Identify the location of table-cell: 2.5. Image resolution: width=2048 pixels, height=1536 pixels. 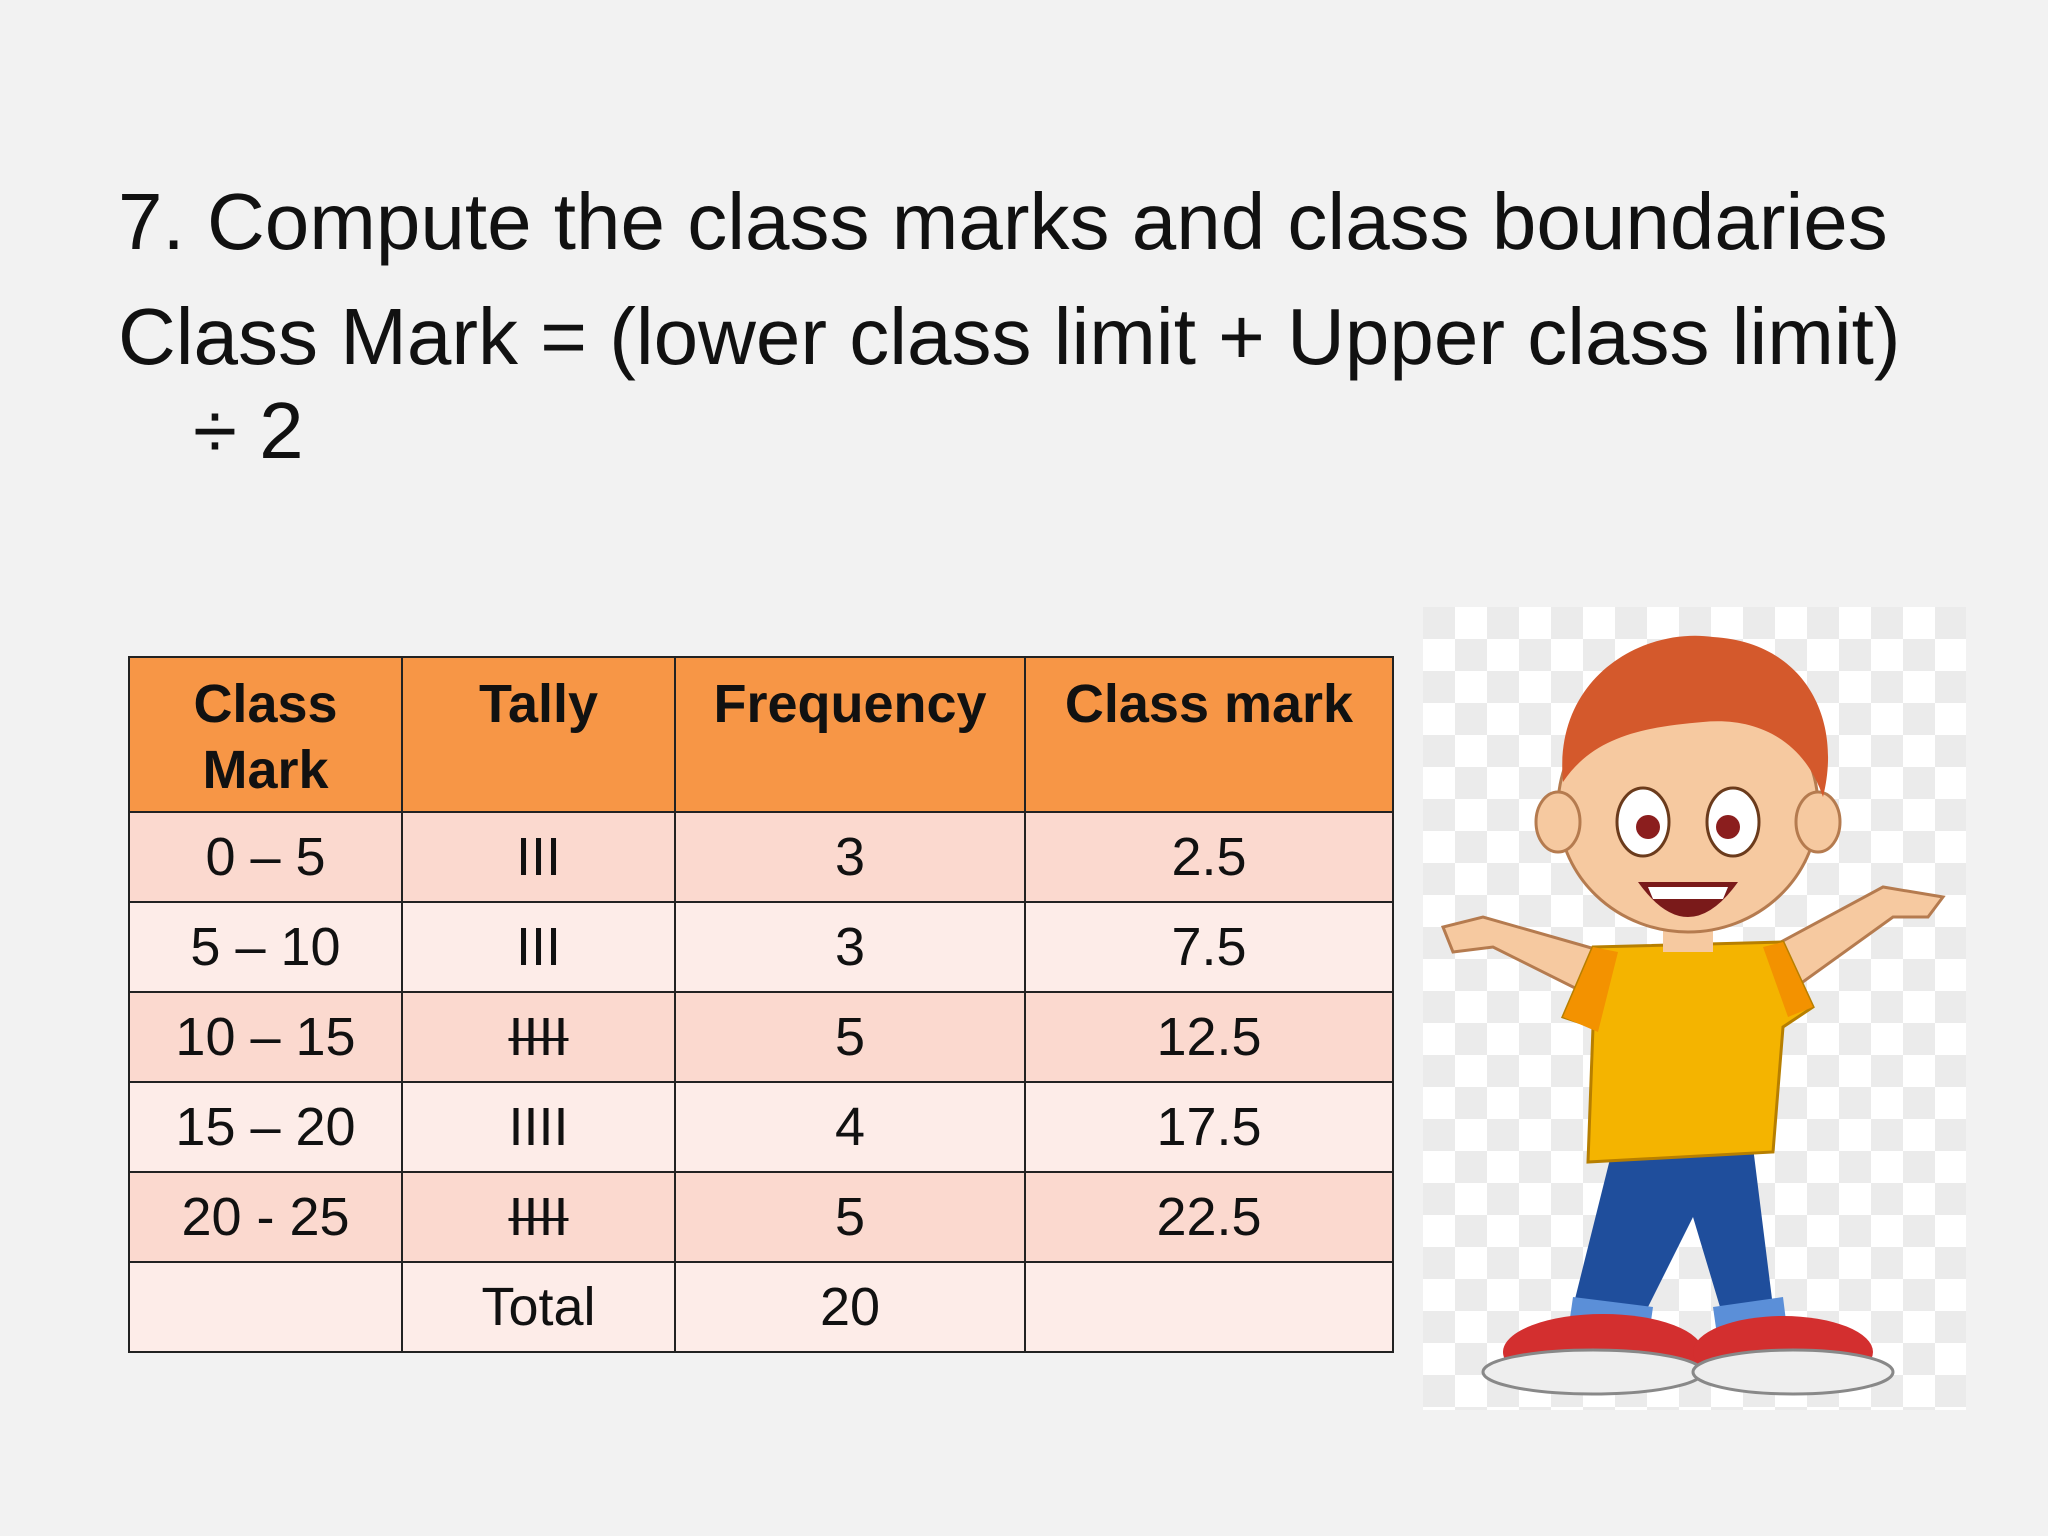
(1209, 857).